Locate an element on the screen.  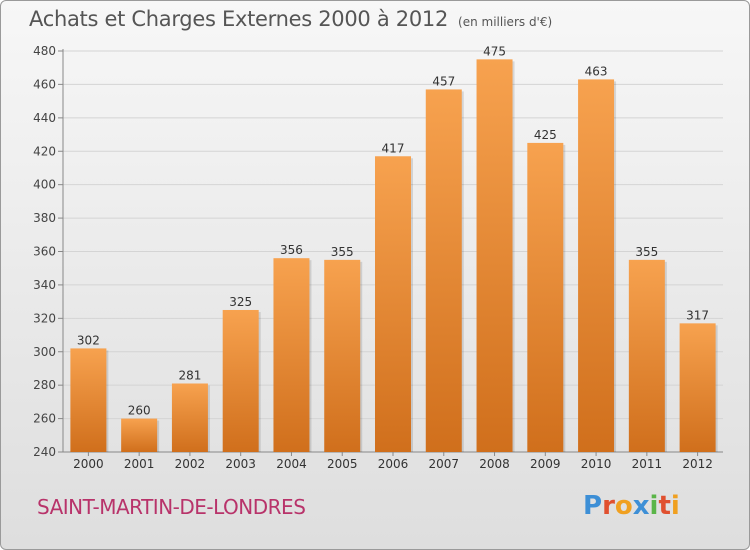
value-label: 356 is located at coordinates (291, 250).